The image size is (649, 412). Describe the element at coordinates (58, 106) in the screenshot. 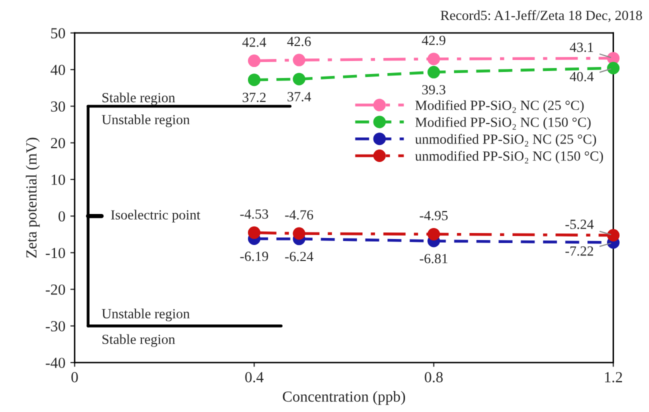

I see `y-tick-label: 30` at that location.